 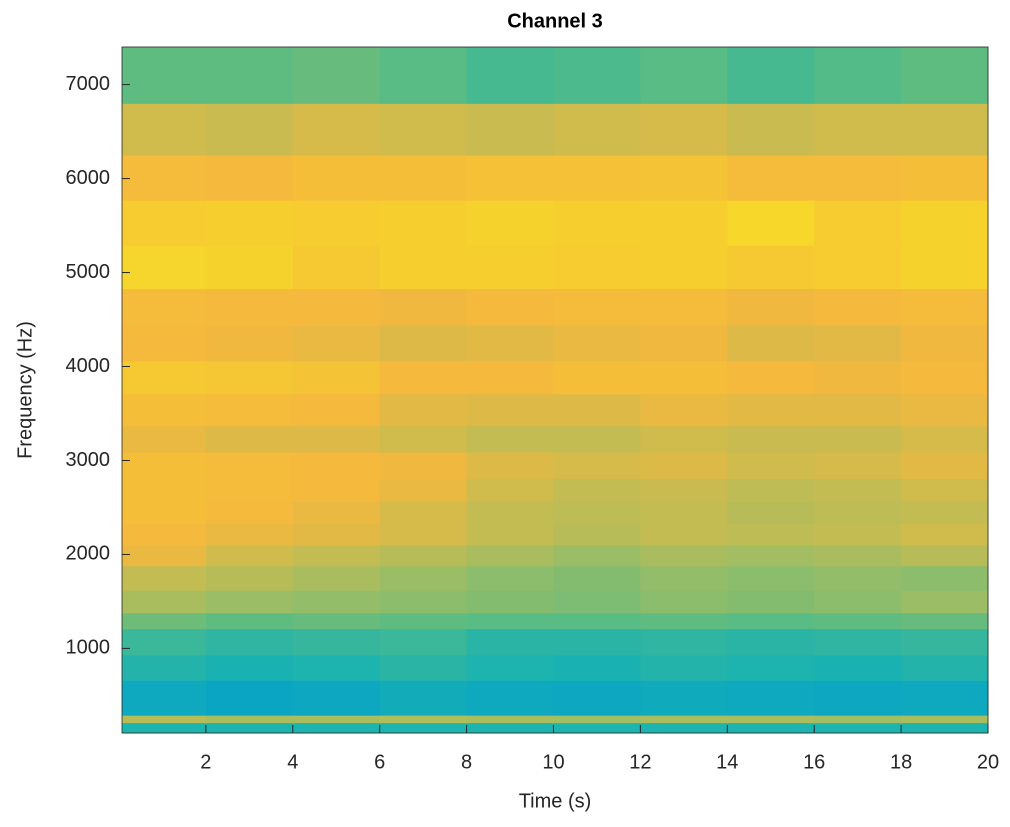 I want to click on x-tick-label: 18, so click(x=901, y=762).